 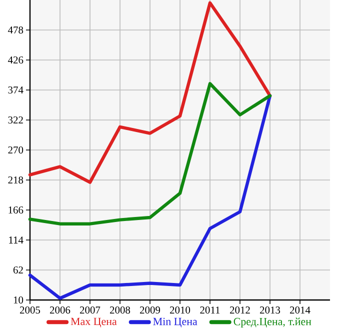 What do you see at coordinates (16, 150) in the screenshot?
I see `y-tick-label: 270` at bounding box center [16, 150].